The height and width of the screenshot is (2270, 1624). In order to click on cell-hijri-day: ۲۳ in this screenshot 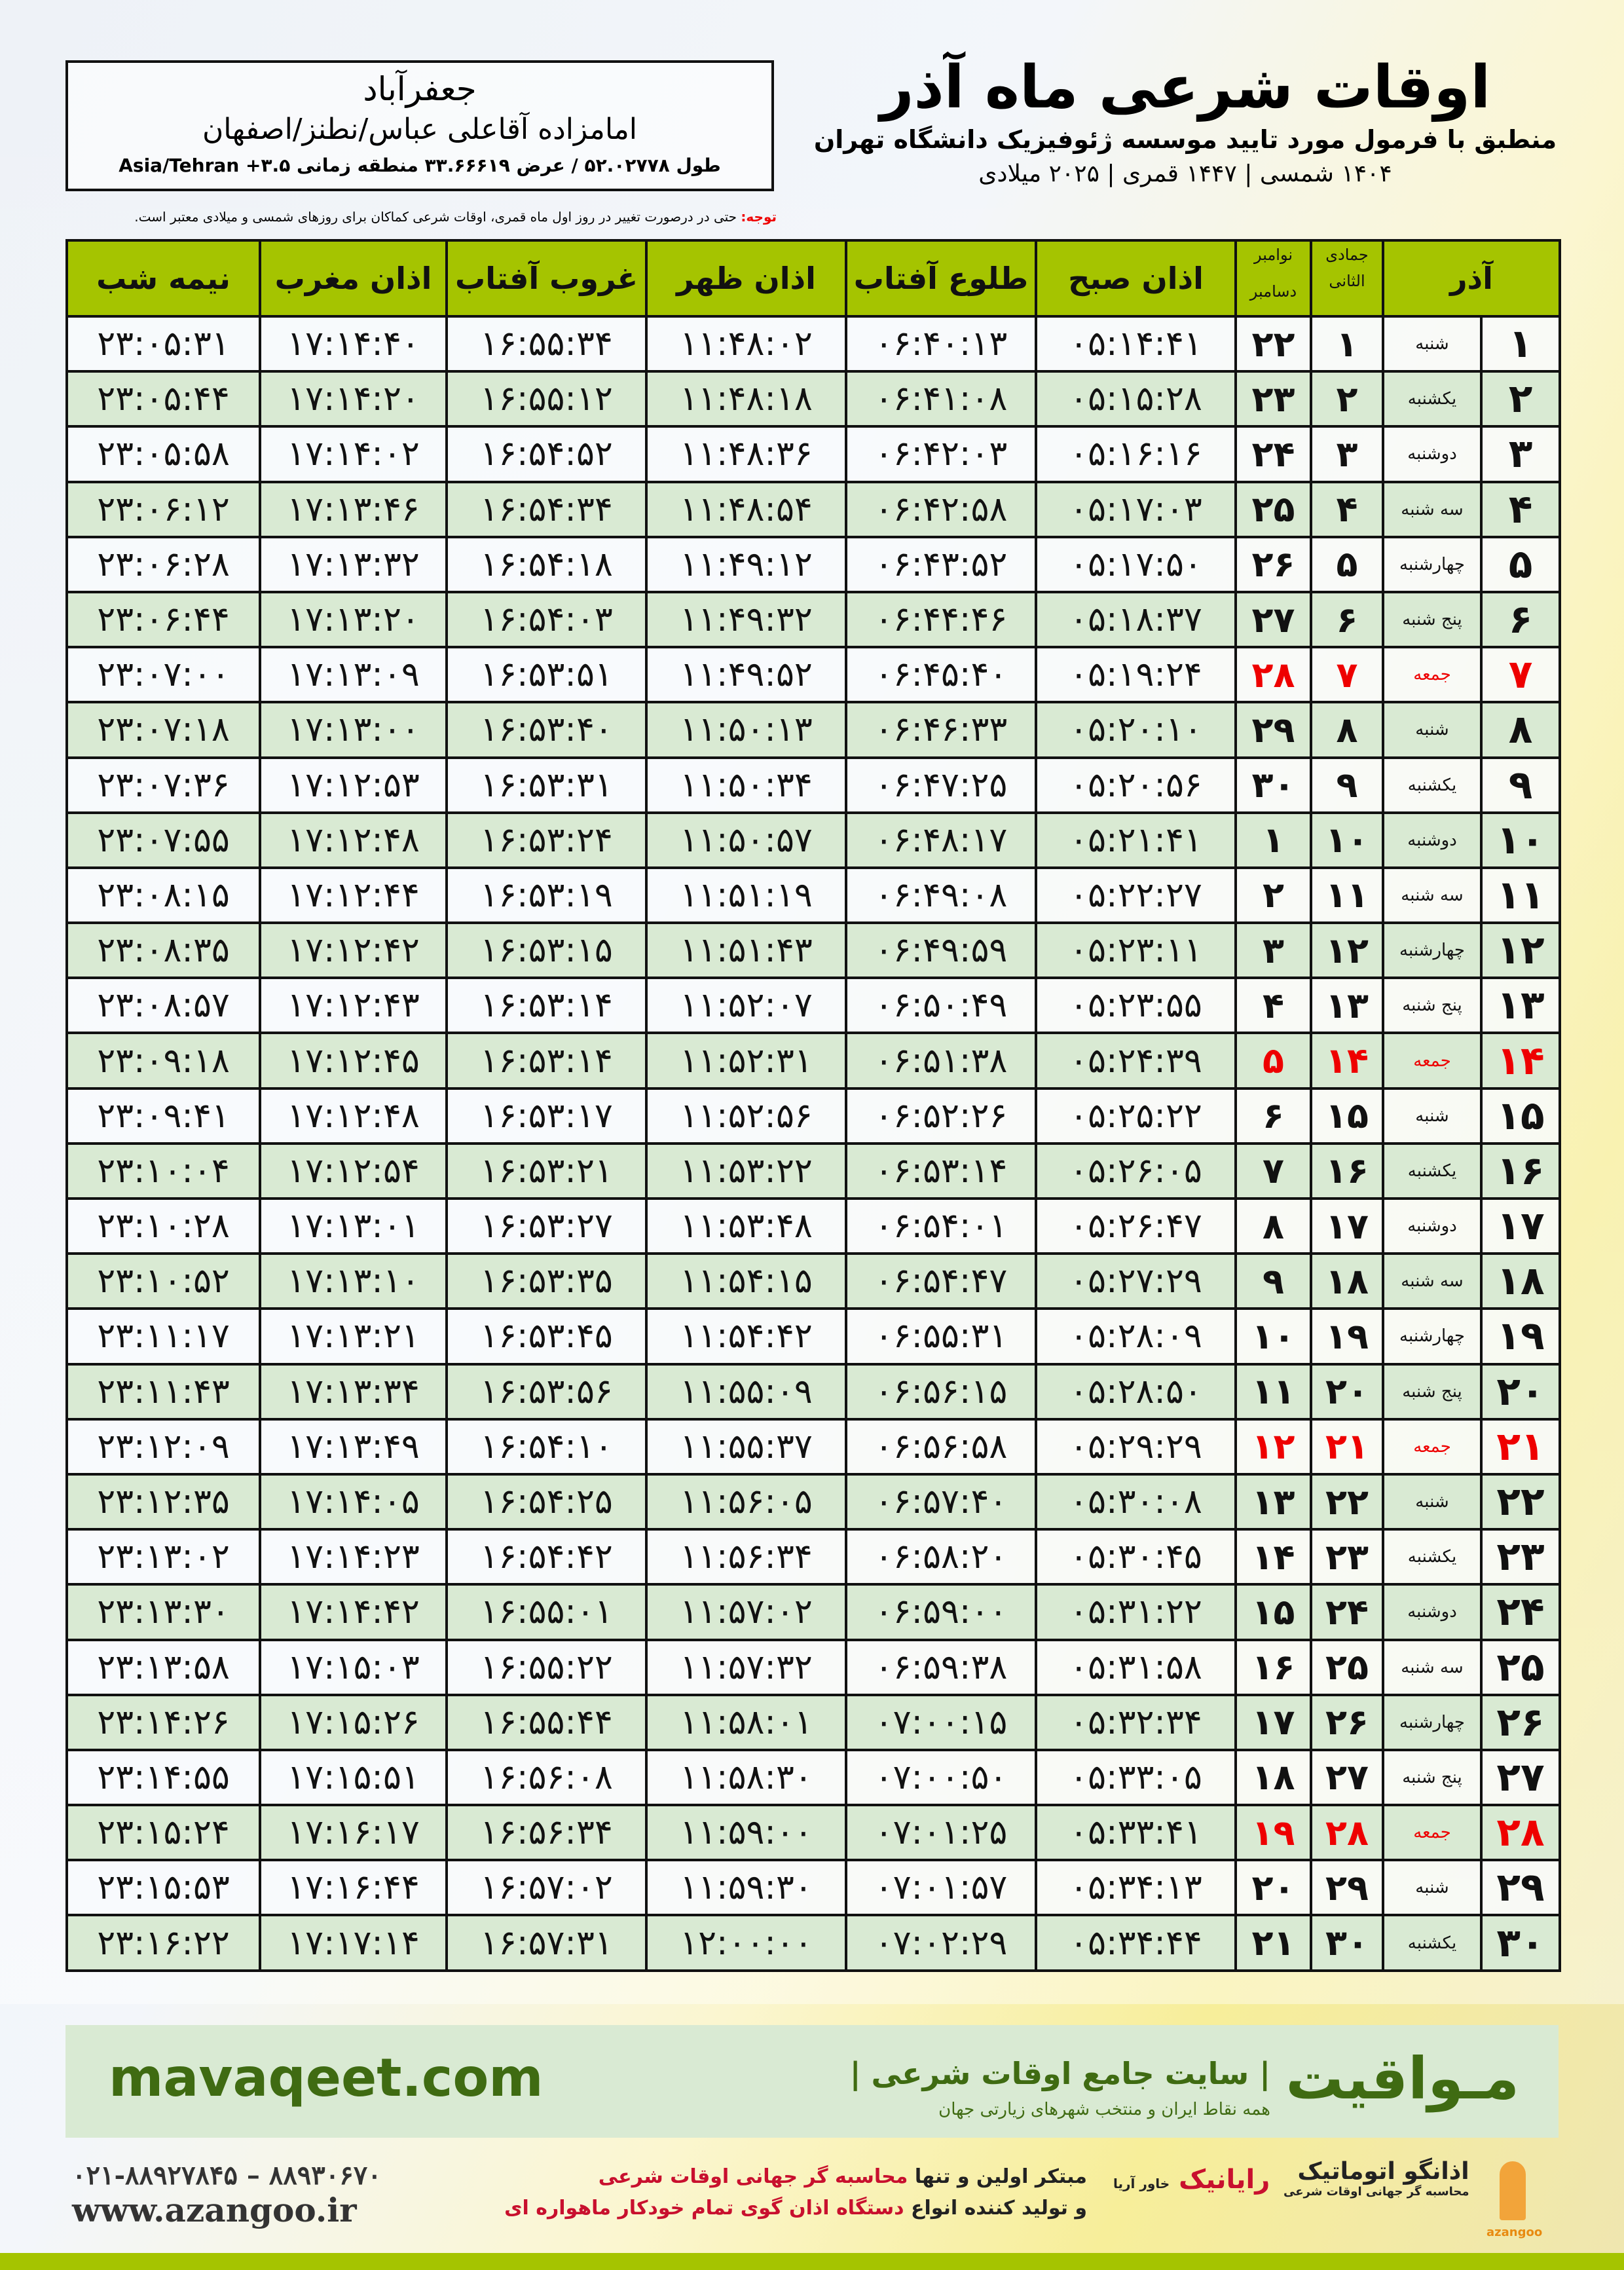, I will do `click(1347, 1557)`.